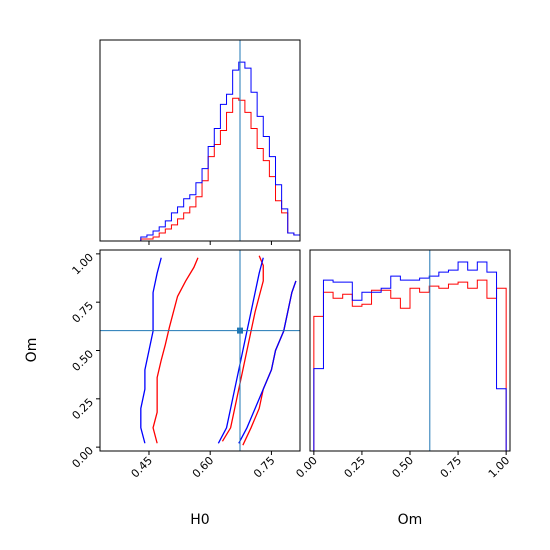  What do you see at coordinates (83, 312) in the screenshot?
I see `contour-y-tick-label: 0.75` at bounding box center [83, 312].